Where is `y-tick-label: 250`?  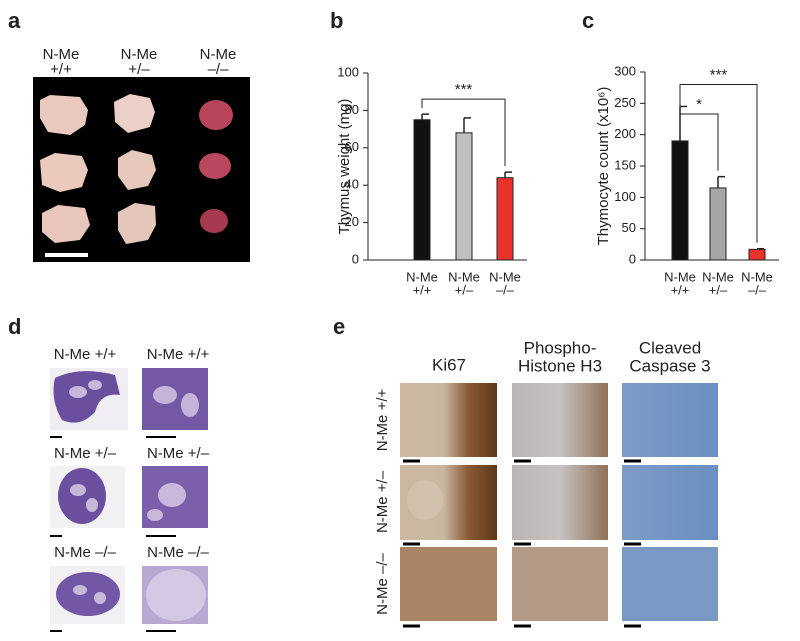
y-tick-label: 250 is located at coordinates (625, 102).